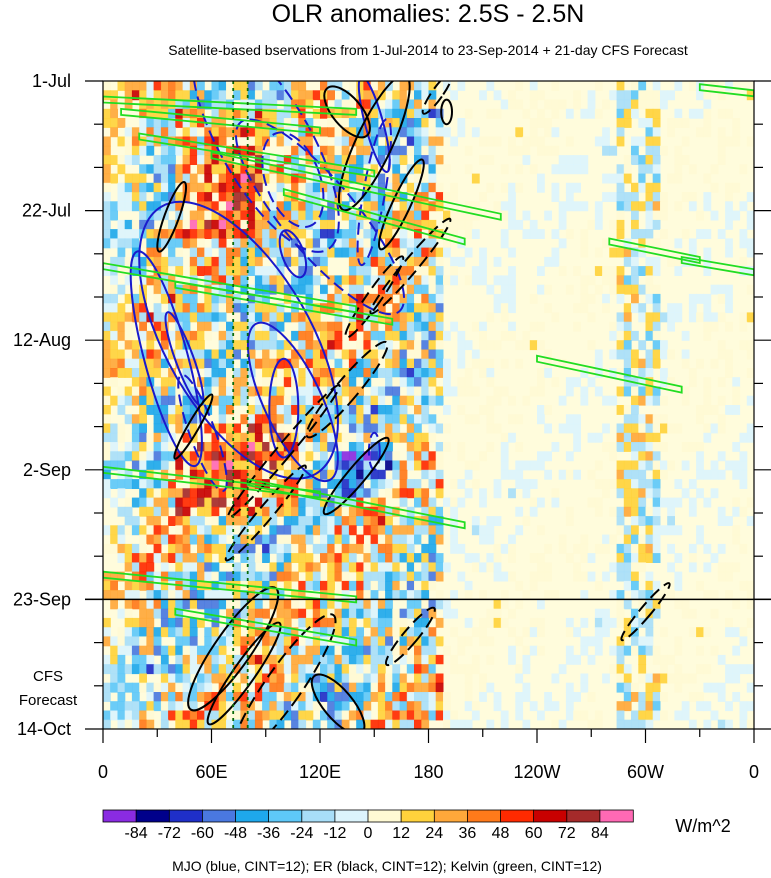 This screenshot has height=878, width=771. What do you see at coordinates (220, 121) in the screenshot?
I see `kelvin-contour` at bounding box center [220, 121].